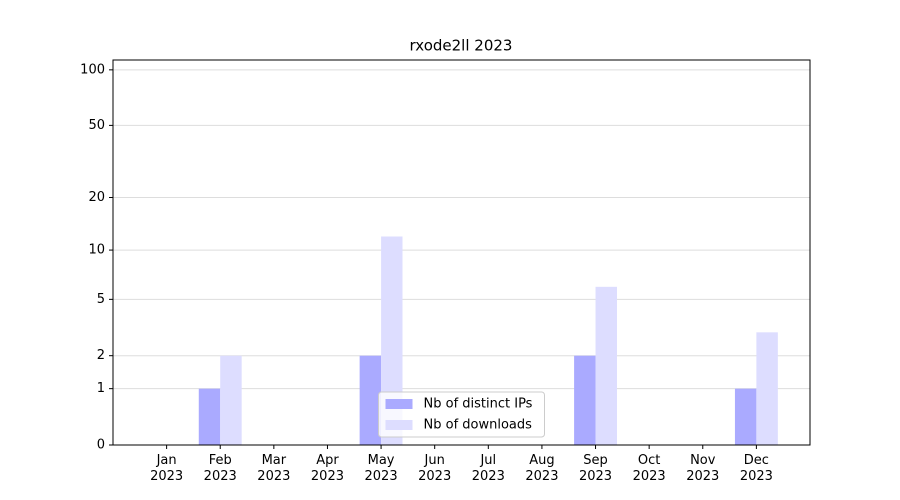 The height and width of the screenshot is (500, 900). Describe the element at coordinates (96, 197) in the screenshot. I see `y-tick-label: 20` at that location.